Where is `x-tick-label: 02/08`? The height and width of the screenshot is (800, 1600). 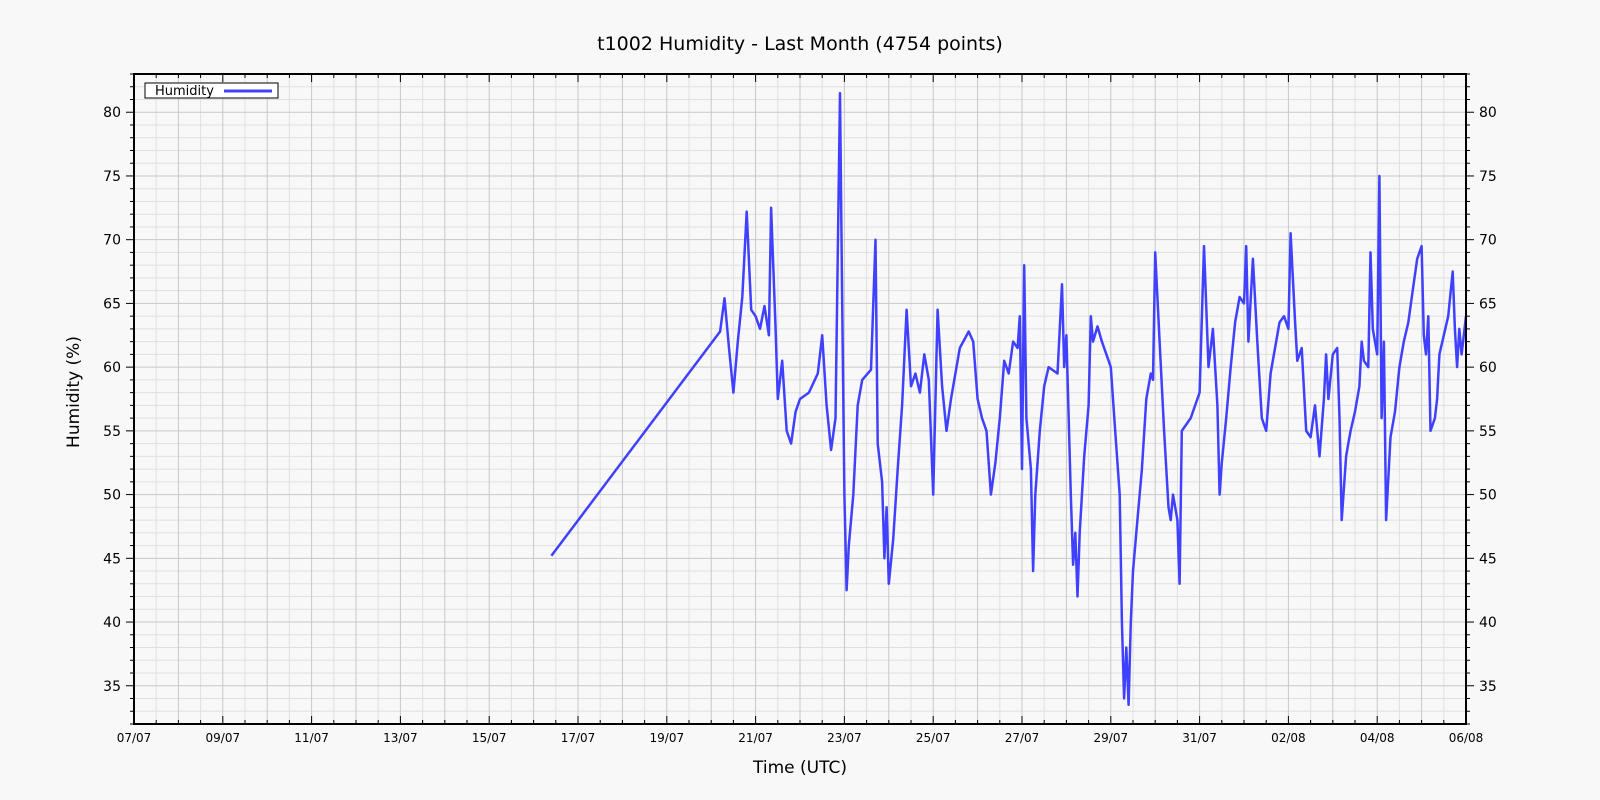
x-tick-label: 02/08 is located at coordinates (1288, 738).